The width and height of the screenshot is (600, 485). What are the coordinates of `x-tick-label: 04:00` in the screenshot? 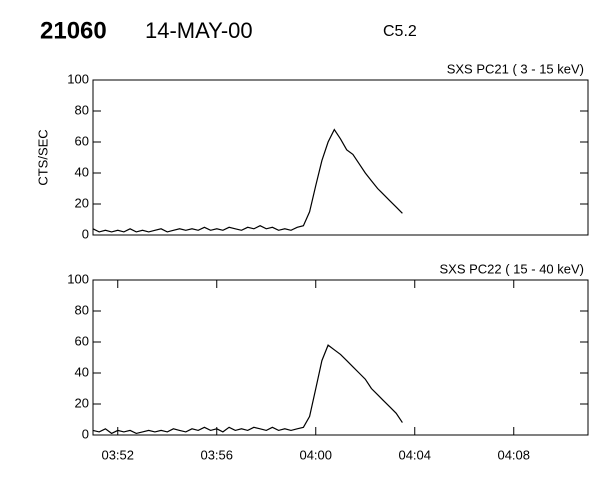 It's located at (315, 454).